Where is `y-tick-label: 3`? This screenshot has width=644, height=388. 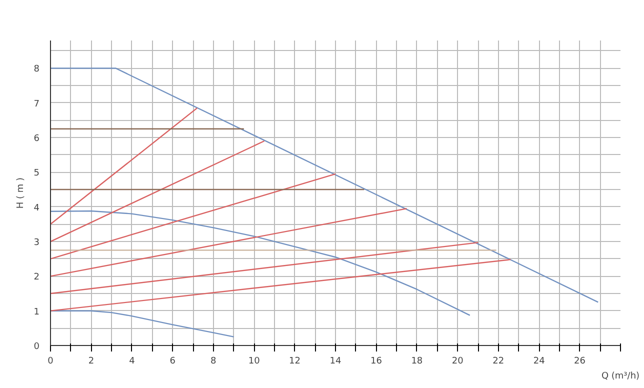 y-tick-label: 3 is located at coordinates (37, 243).